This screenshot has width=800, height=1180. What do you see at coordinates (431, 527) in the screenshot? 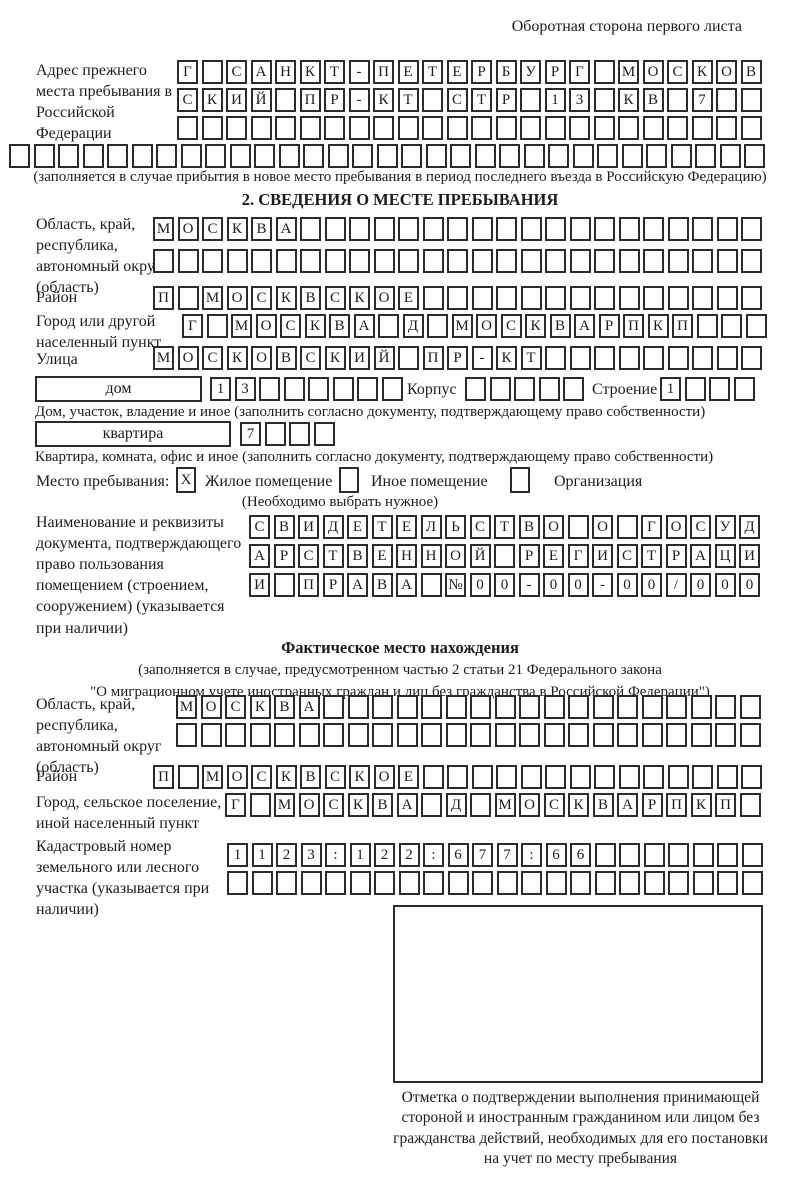
I see `char-cell: Л` at bounding box center [431, 527].